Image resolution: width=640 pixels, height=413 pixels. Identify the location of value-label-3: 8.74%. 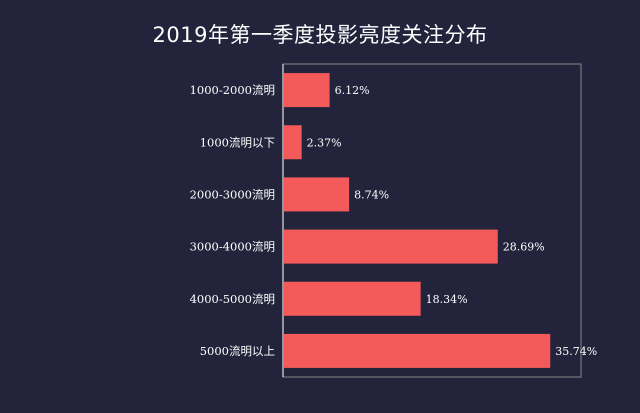
(371, 194).